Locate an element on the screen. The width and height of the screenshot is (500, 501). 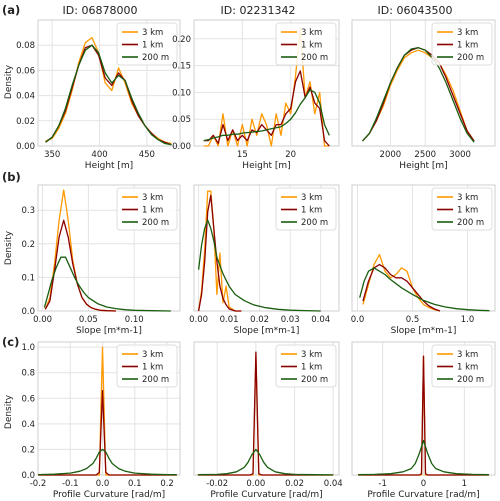
x-tick-label: 0 is located at coordinates (423, 484).